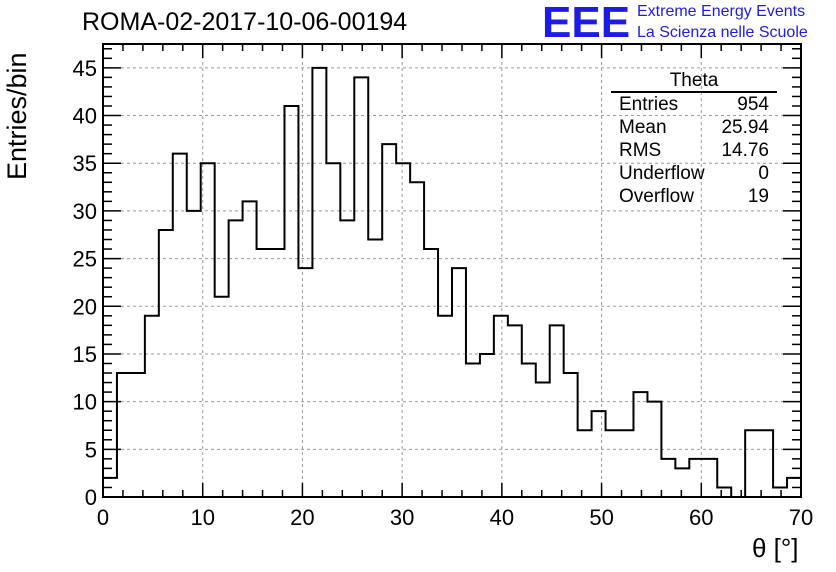  I want to click on x-tick-label: 40, so click(502, 517).